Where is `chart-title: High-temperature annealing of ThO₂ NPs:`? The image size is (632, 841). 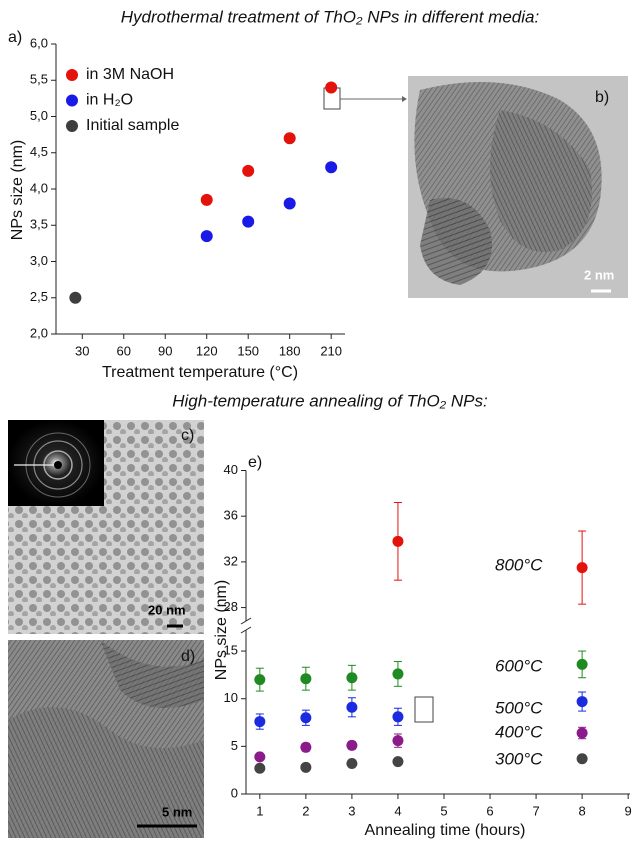 chart-title: High-temperature annealing of ThO₂ NPs: is located at coordinates (330, 400).